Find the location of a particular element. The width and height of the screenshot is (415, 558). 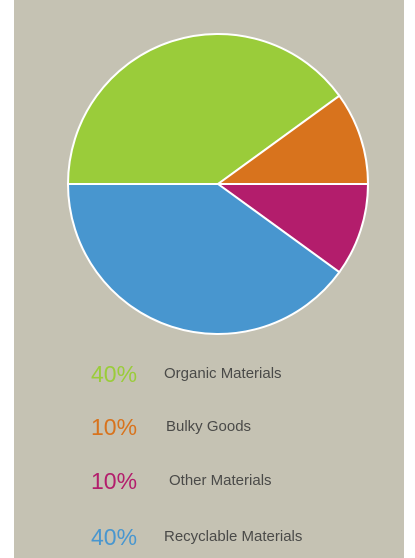

legend-label: Organic Materials is located at coordinates (223, 373).